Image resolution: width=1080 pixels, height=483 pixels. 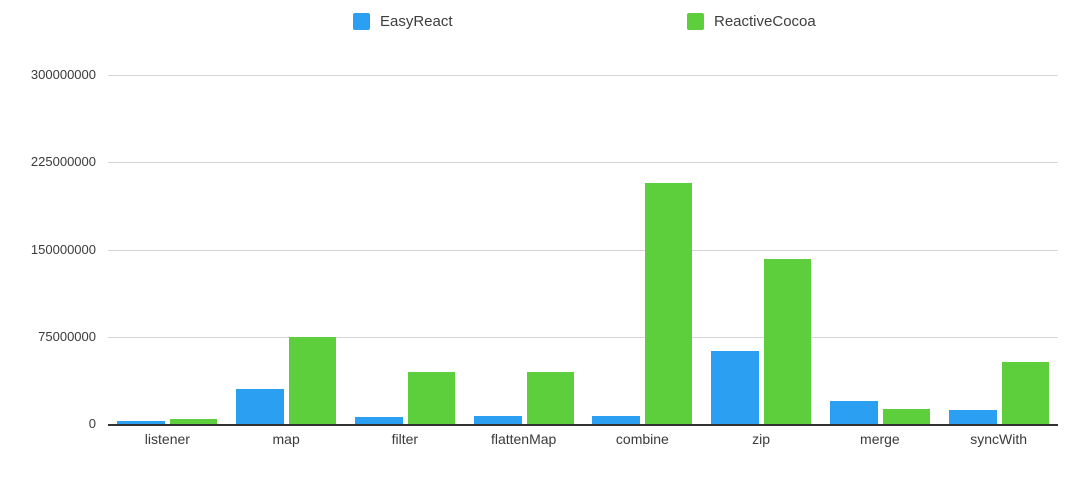 What do you see at coordinates (999, 439) in the screenshot?
I see `x-axis-tick-label: syncWith` at bounding box center [999, 439].